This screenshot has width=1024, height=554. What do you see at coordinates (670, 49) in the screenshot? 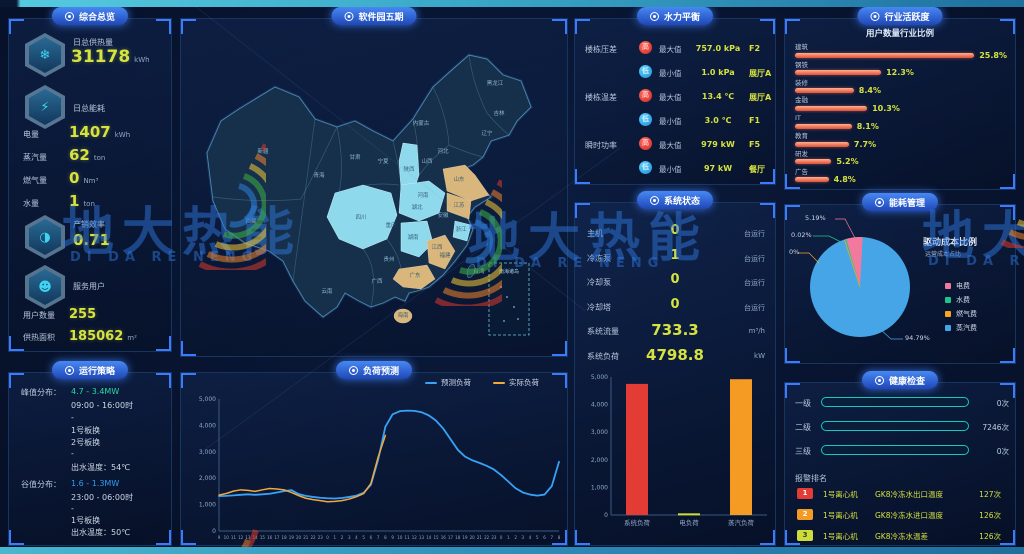
I see `hydraulic-kind-label: 最大值` at bounding box center [670, 49].